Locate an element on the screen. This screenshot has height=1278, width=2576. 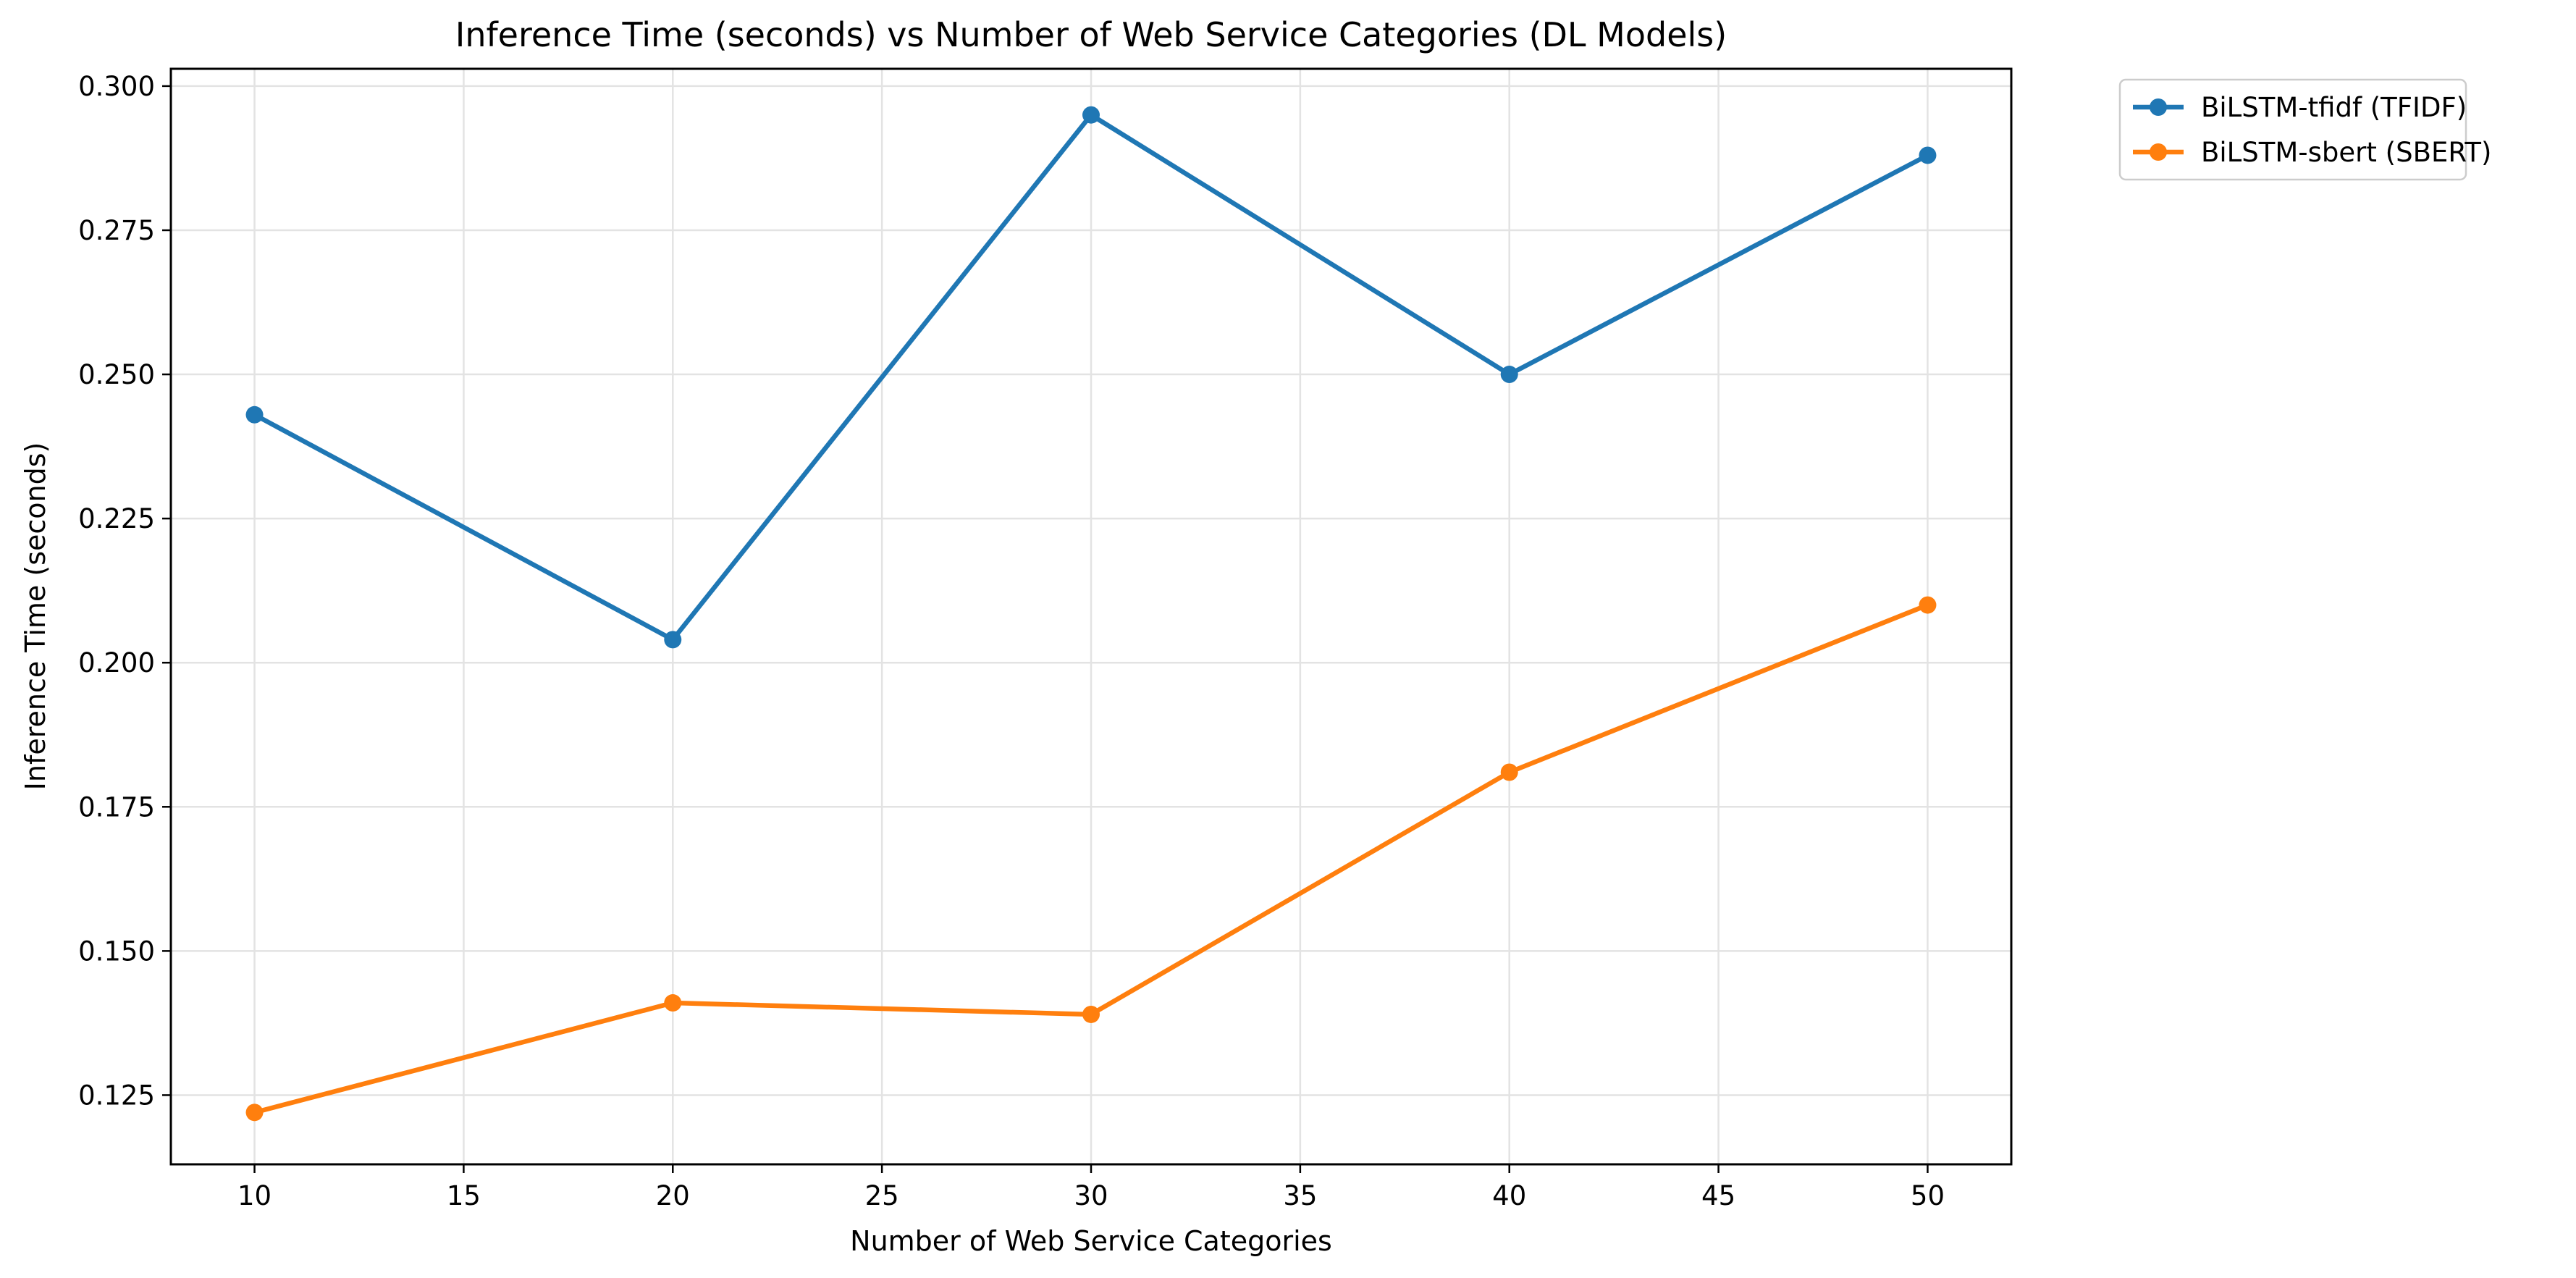
y-tick-label: 0.150 is located at coordinates (116, 951).